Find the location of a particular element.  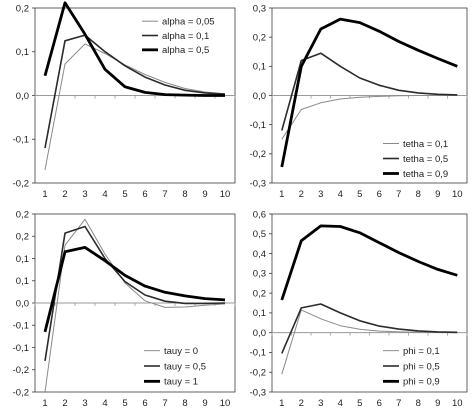

legend-label: tauy = 1 is located at coordinates (181, 382).